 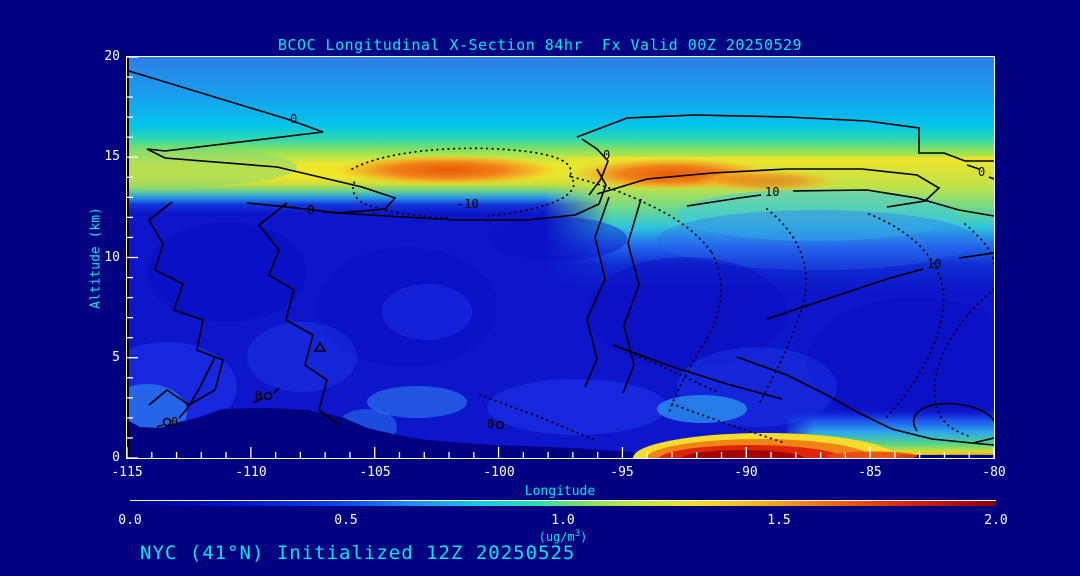 I want to click on y-tick-label: 5, so click(x=116, y=357).